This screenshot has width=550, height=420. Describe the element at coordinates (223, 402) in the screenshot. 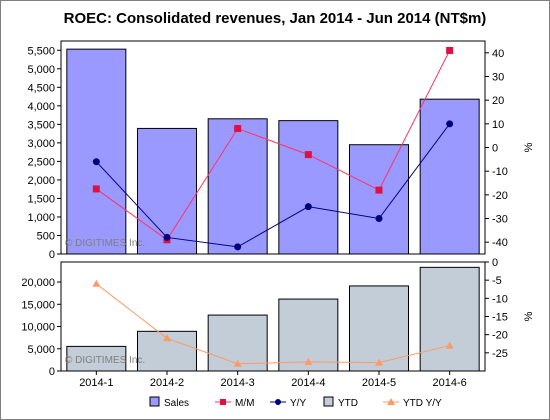

I see `legend-marker-m-m` at that location.